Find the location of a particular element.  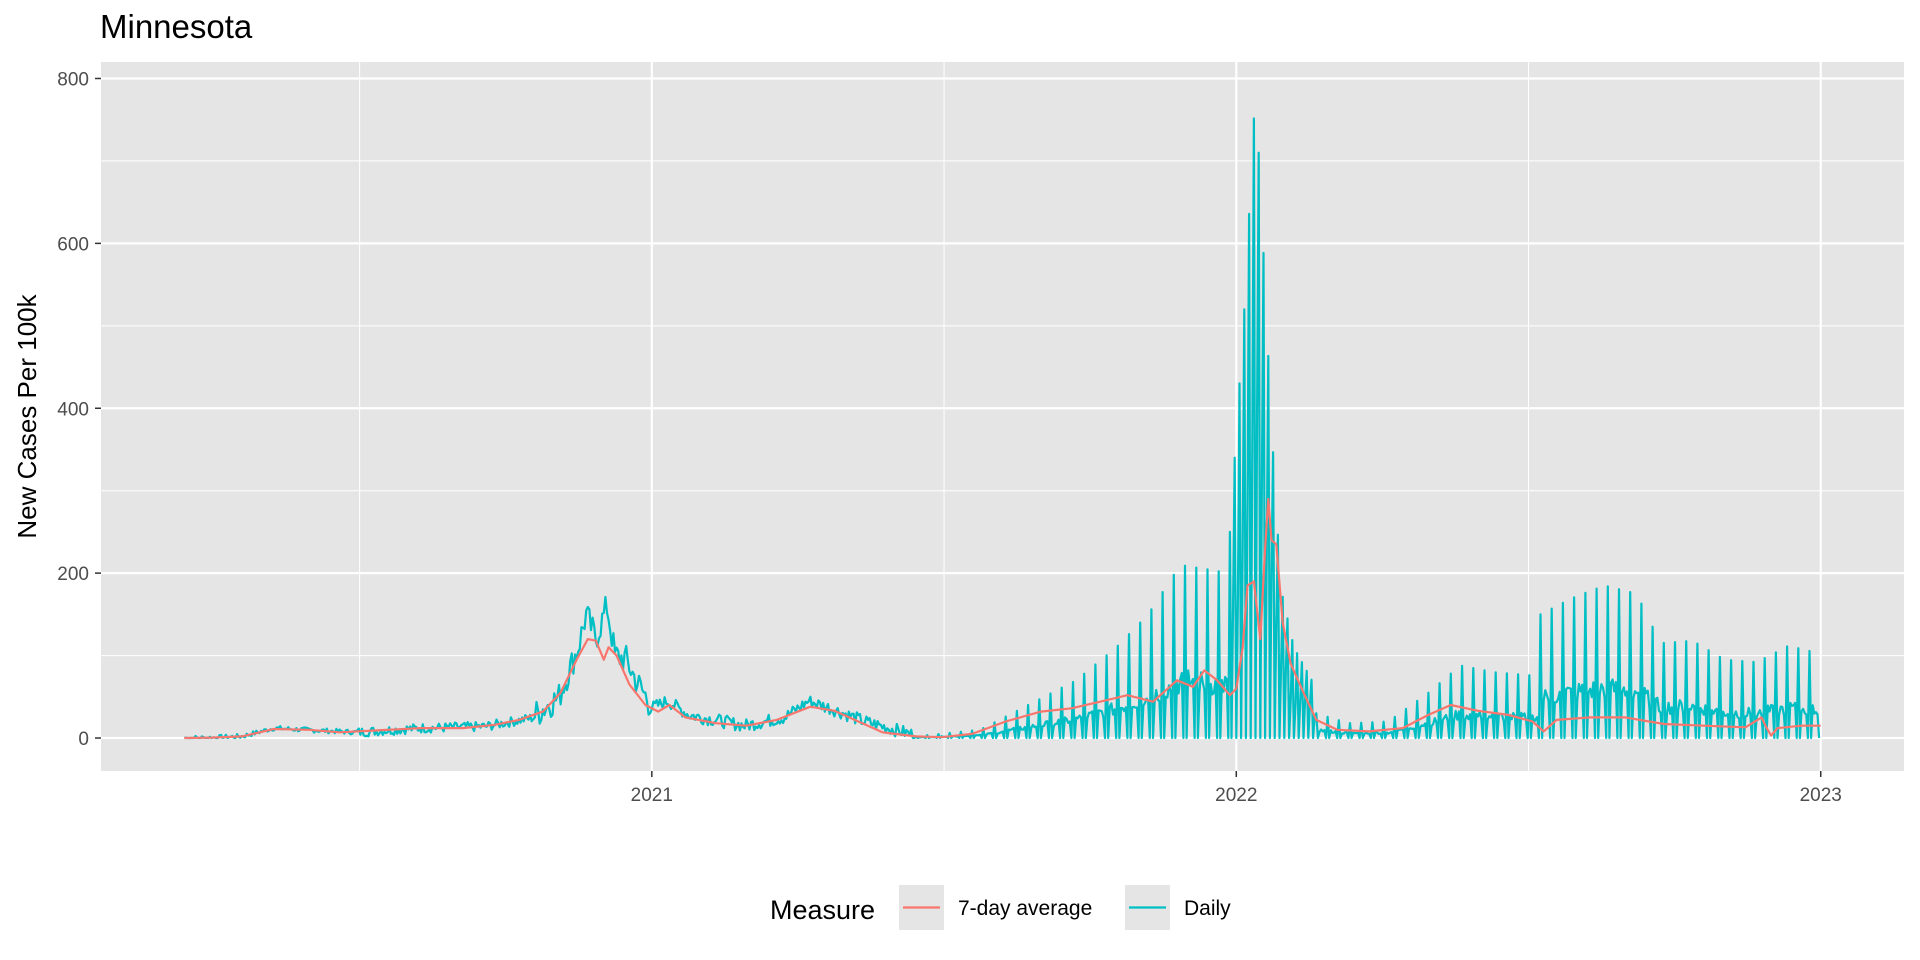

y-tick-label: 800 is located at coordinates (73, 79).